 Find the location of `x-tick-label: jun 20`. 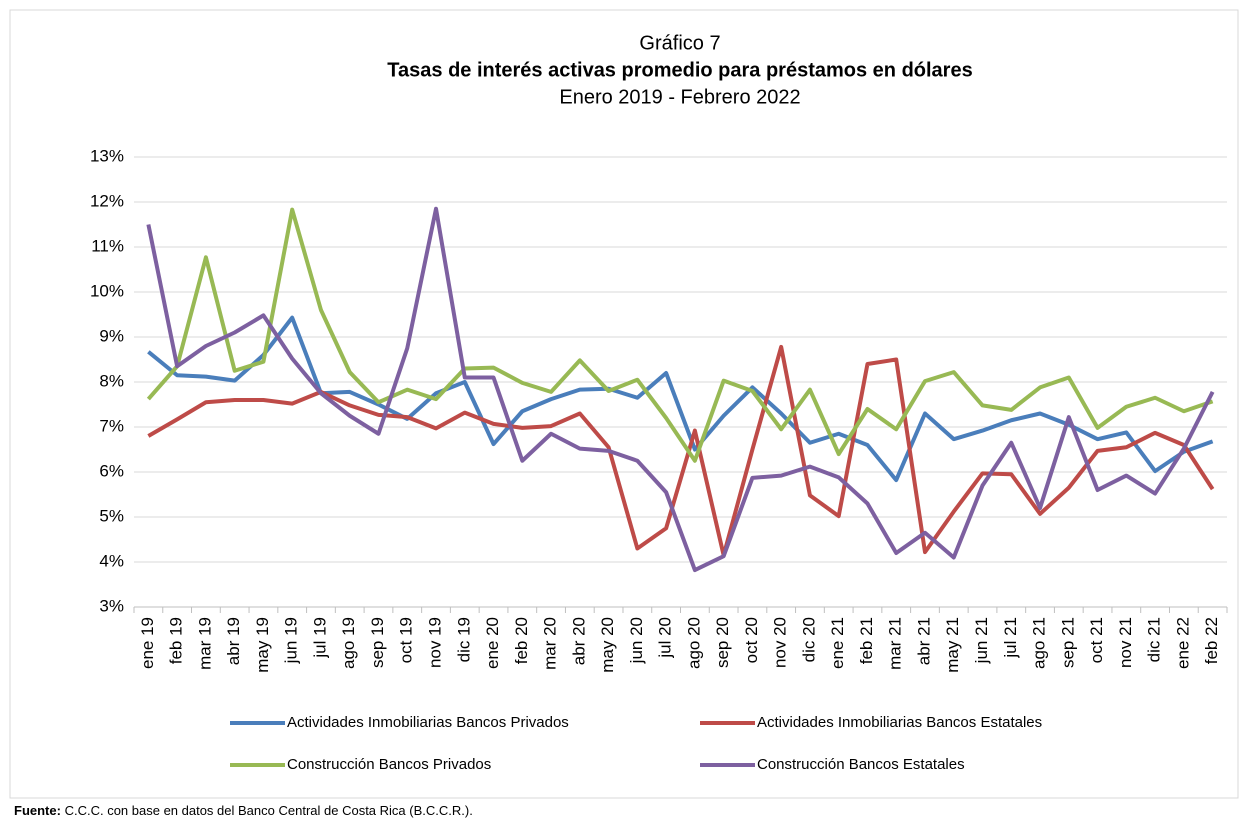

x-tick-label: jun 20 is located at coordinates (636, 640).